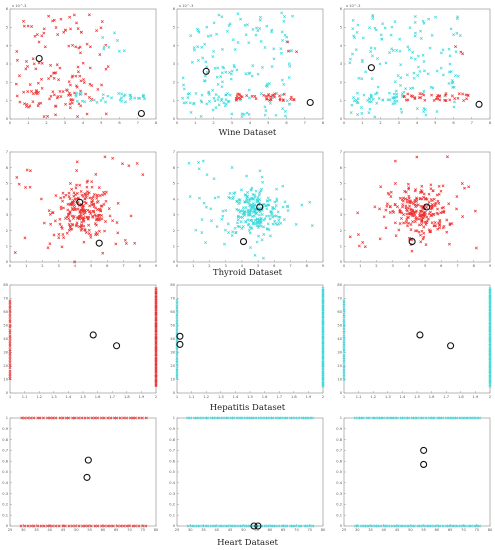  What do you see at coordinates (177, 530) in the screenshot?
I see `x-tick-label: 25` at bounding box center [177, 530].